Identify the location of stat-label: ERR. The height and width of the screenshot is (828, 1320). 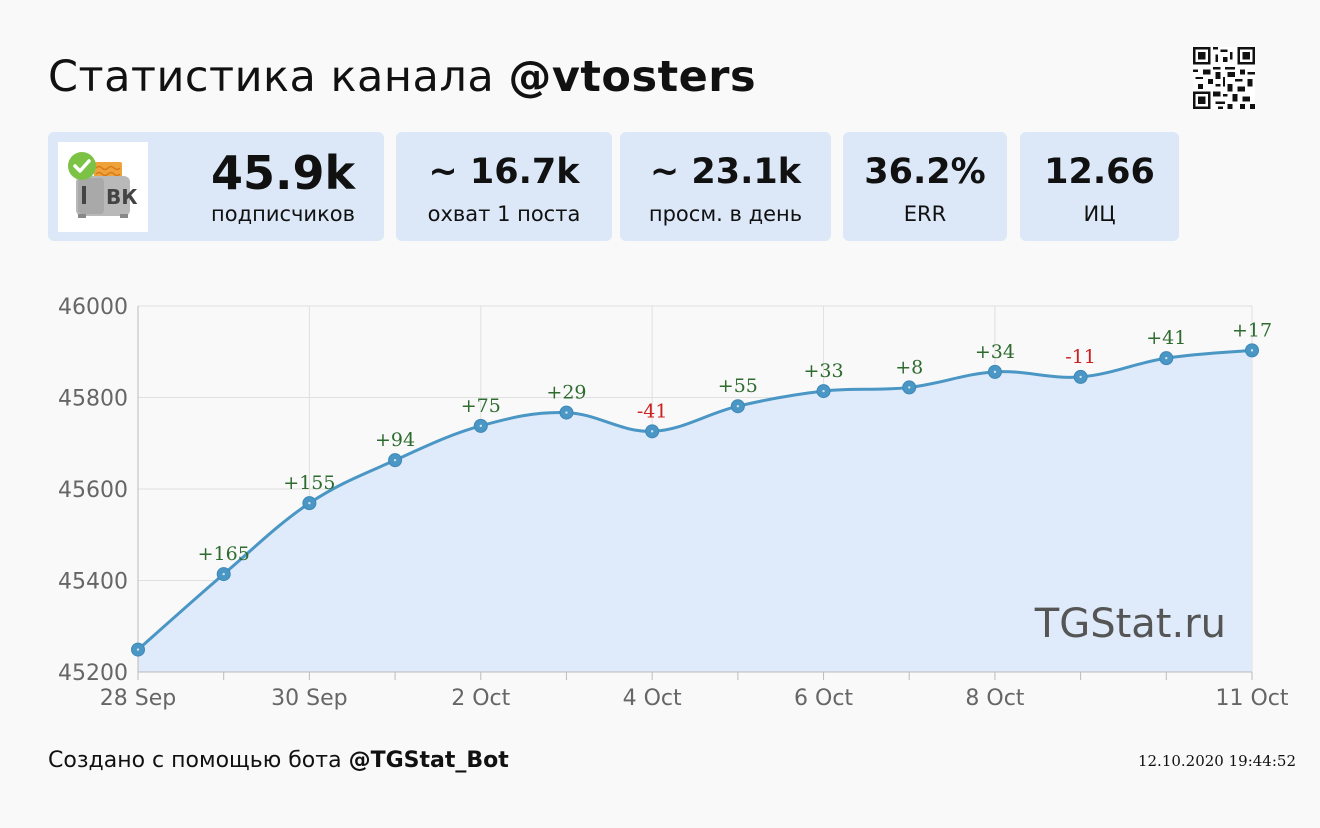
(925, 214).